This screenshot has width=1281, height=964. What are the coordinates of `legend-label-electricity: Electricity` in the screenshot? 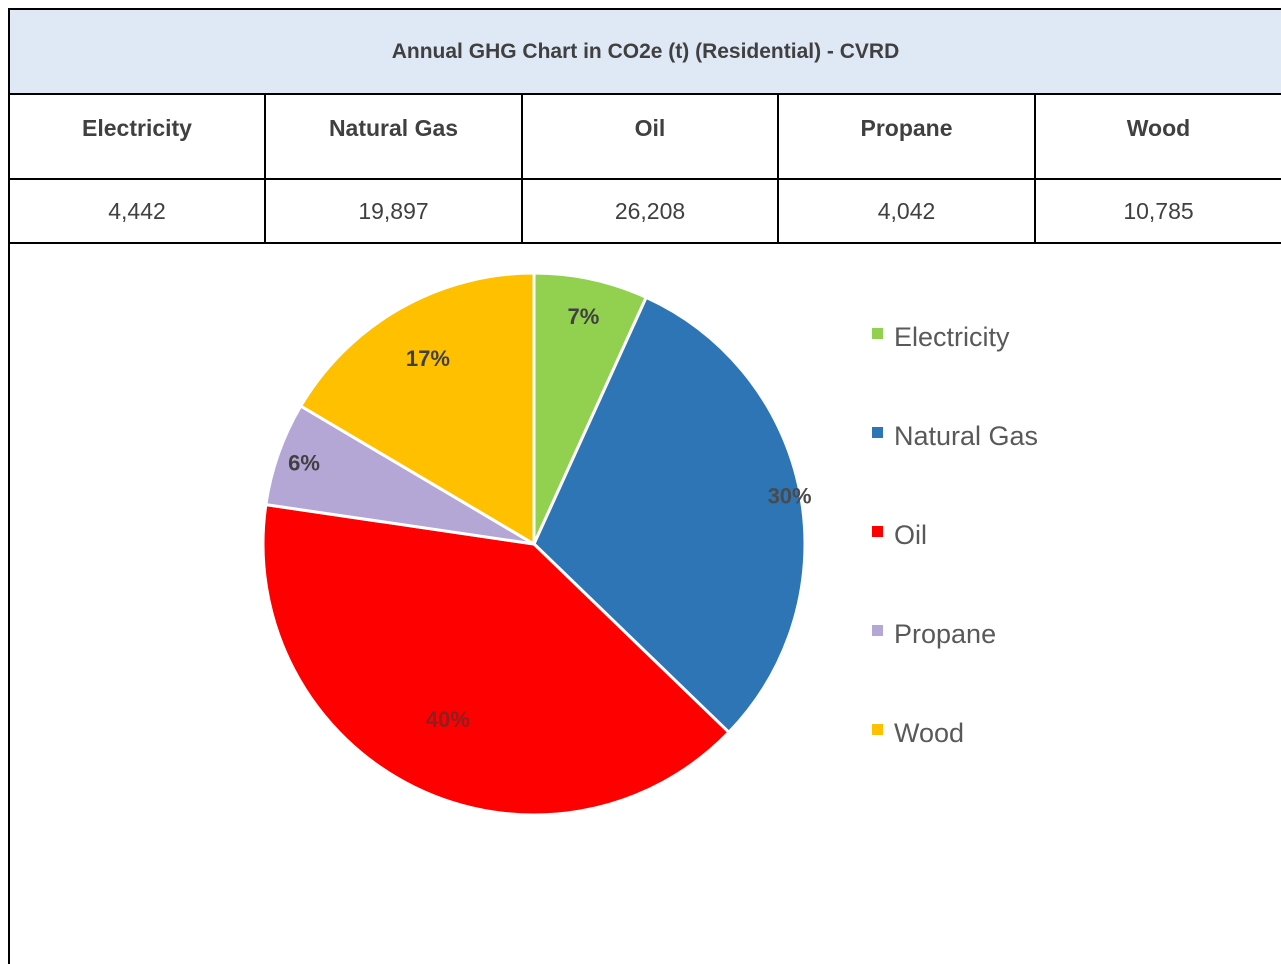 It's located at (952, 337).